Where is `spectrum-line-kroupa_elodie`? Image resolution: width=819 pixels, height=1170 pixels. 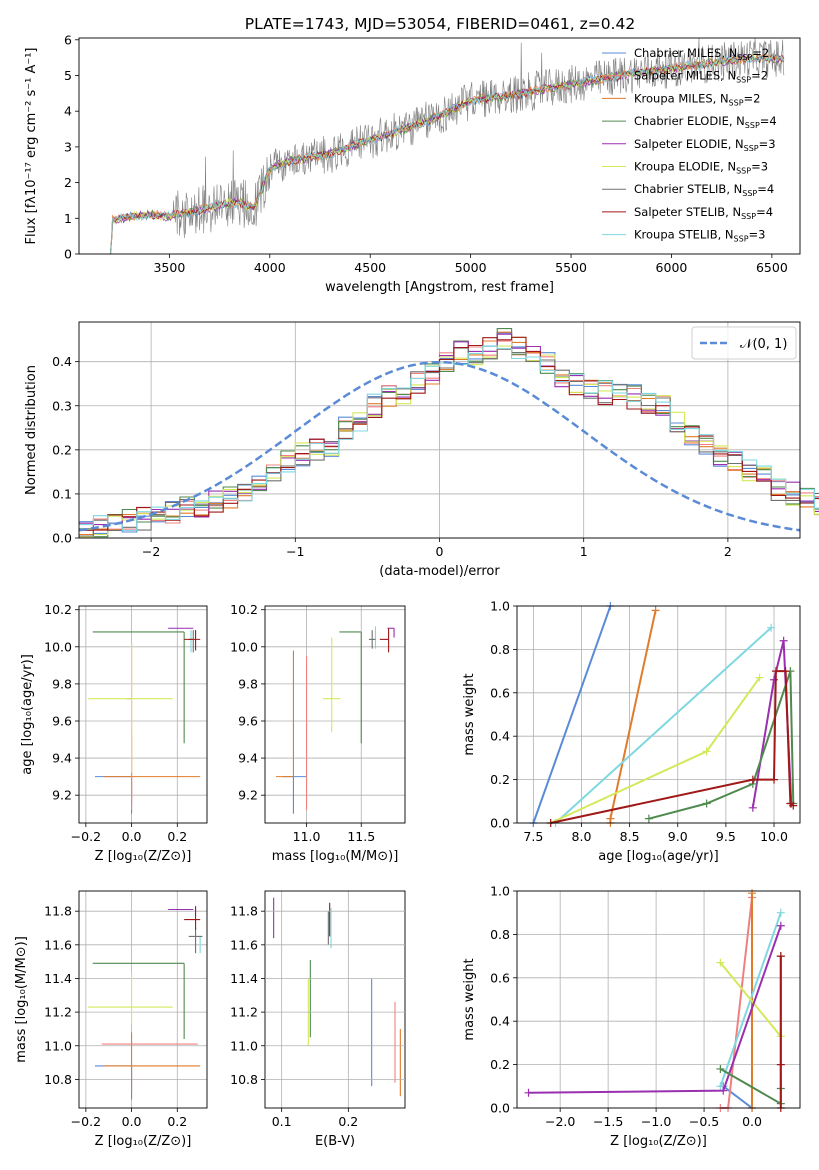 spectrum-line-kroupa_elodie is located at coordinates (447, 154).